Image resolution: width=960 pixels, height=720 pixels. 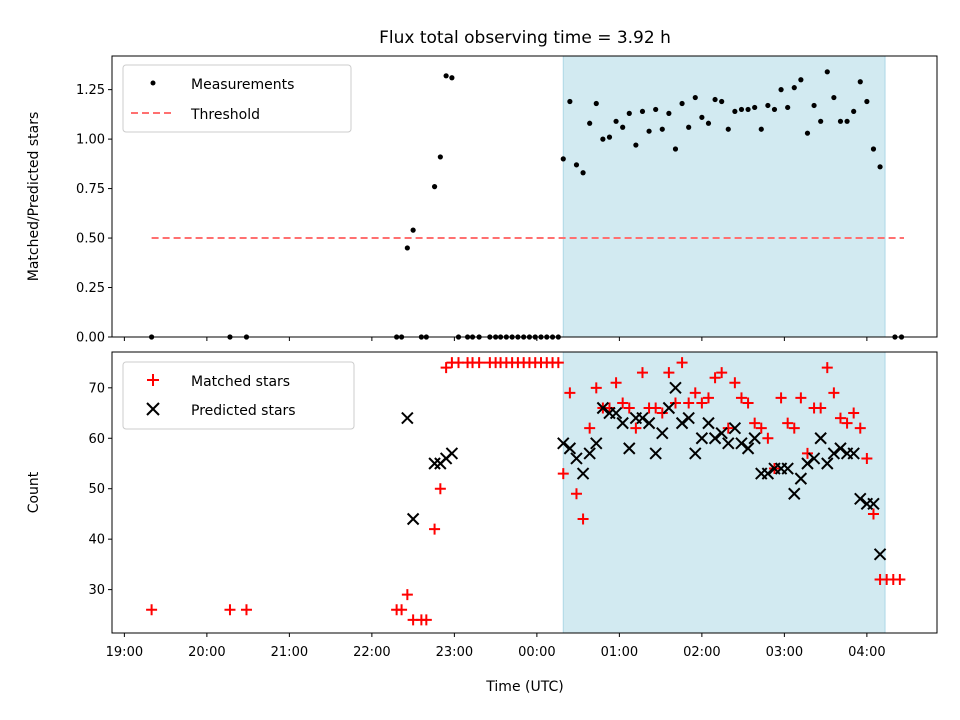 I want to click on x-tick-label: 04:00, so click(x=866, y=652).